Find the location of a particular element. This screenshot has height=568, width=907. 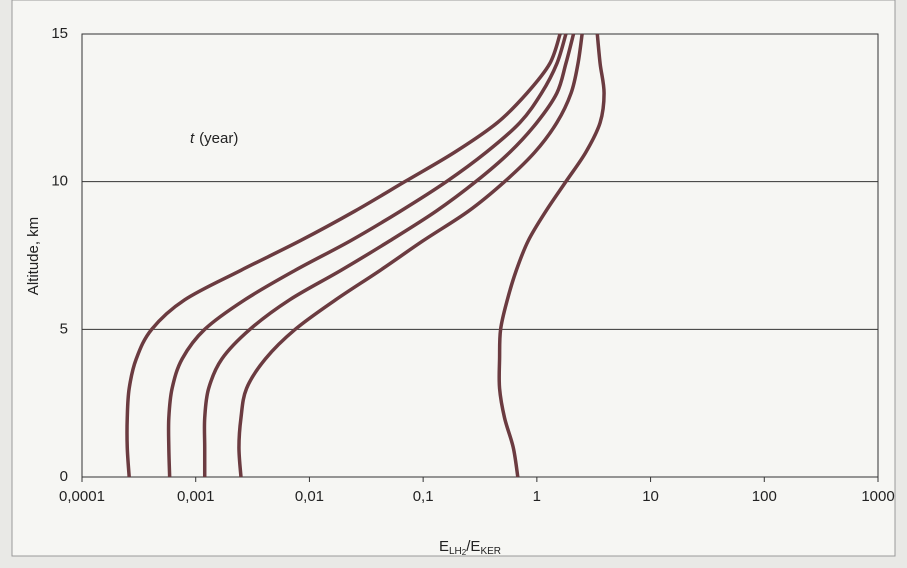

x-tick-label: 0,001 is located at coordinates (196, 496).